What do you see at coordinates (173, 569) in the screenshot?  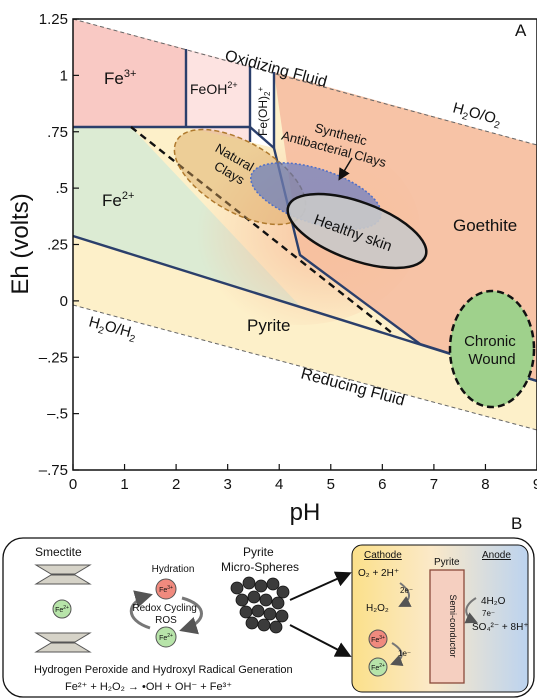 I see `hydration-label: Hydration` at bounding box center [173, 569].